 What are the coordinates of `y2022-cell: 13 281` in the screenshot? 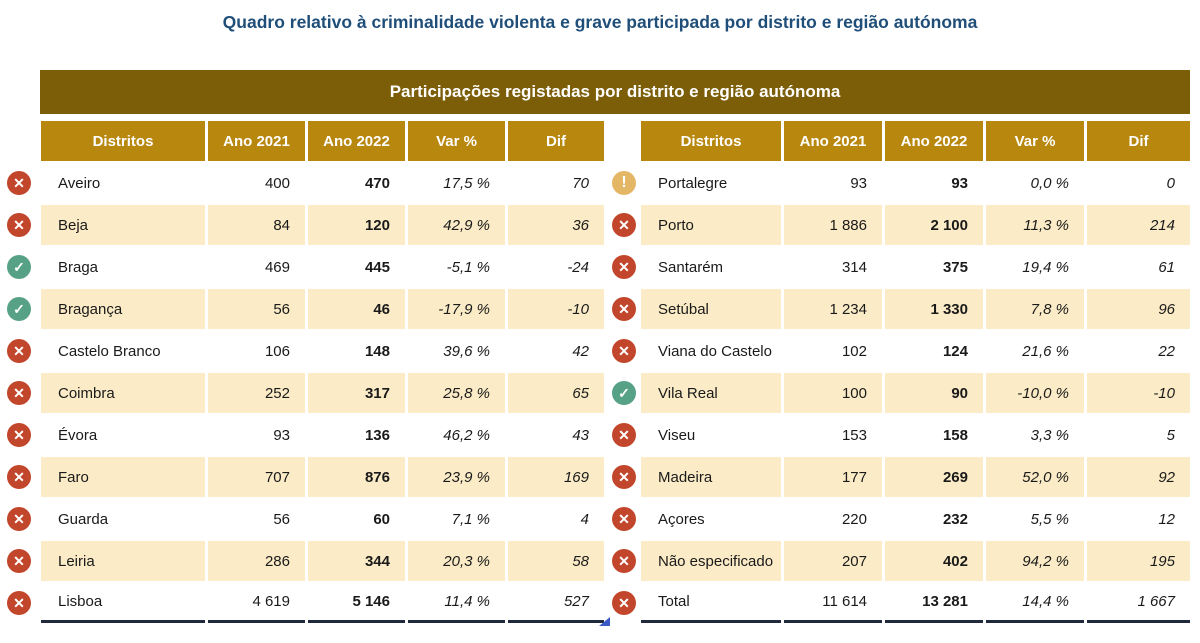 It's located at (934, 603).